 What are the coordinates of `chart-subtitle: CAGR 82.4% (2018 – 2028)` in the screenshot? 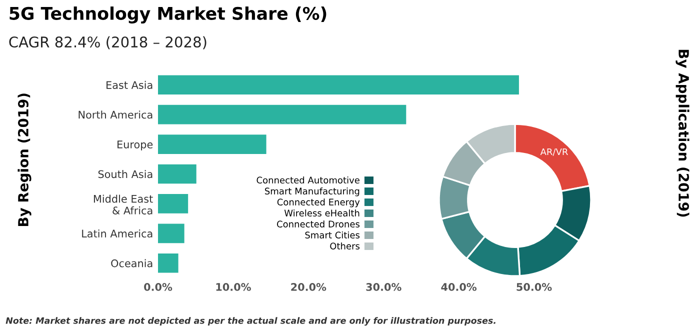 It's located at (107, 43).